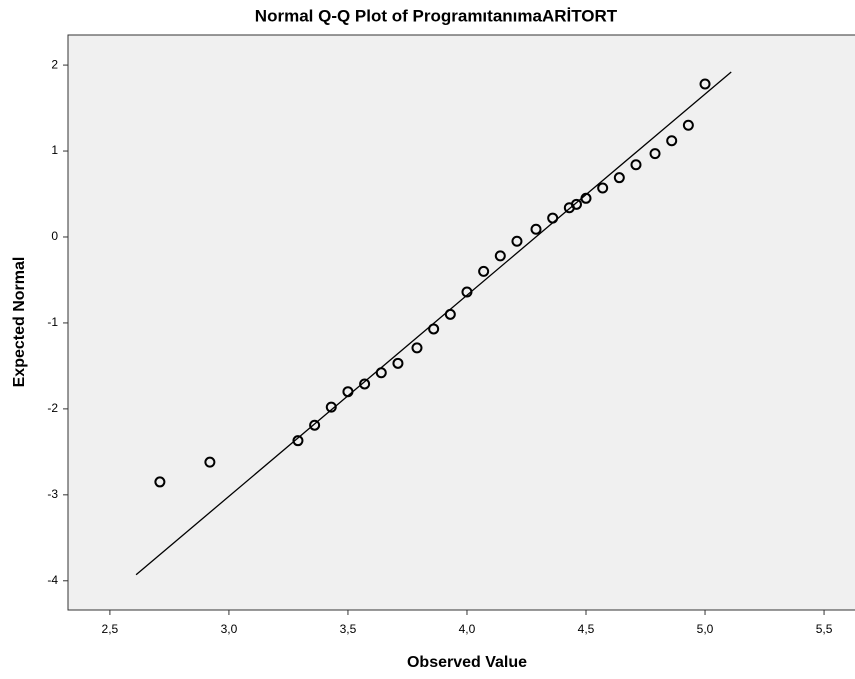 The width and height of the screenshot is (855, 679). What do you see at coordinates (705, 629) in the screenshot?
I see `x-tick-label: 5,0` at bounding box center [705, 629].